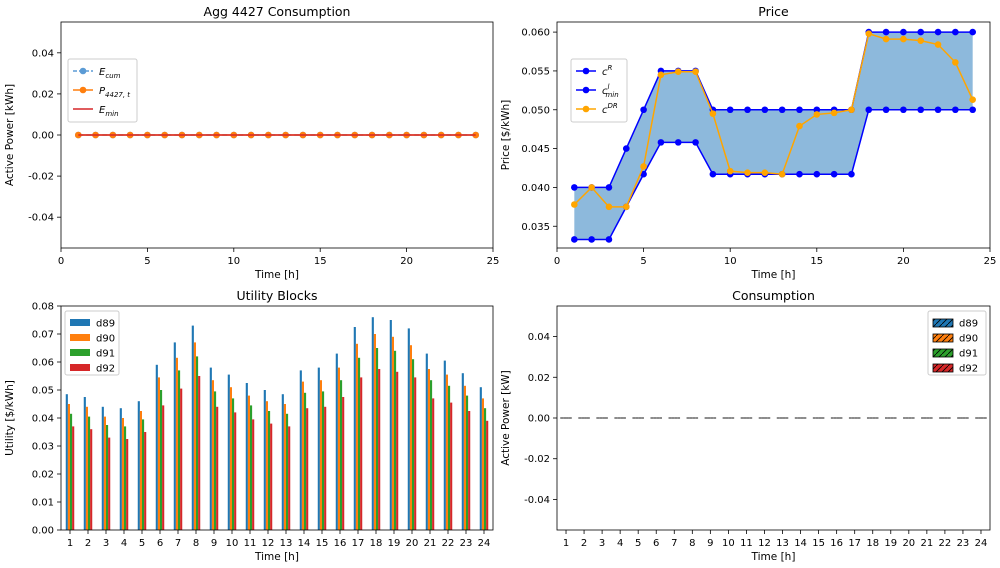 This screenshot has height=568, width=1000. I want to click on y-axis-label: Active Power [kWh], so click(10, 135).